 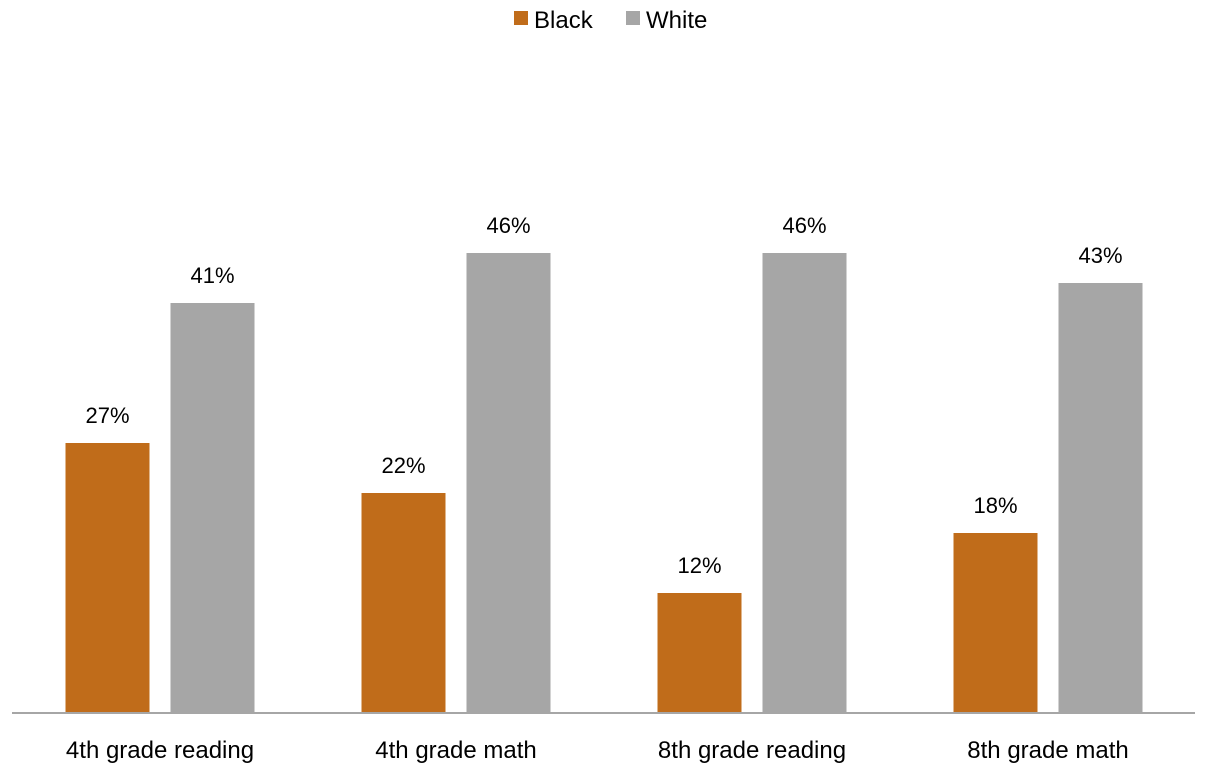 I want to click on data-label-white-2: 46%, so click(x=508, y=225).